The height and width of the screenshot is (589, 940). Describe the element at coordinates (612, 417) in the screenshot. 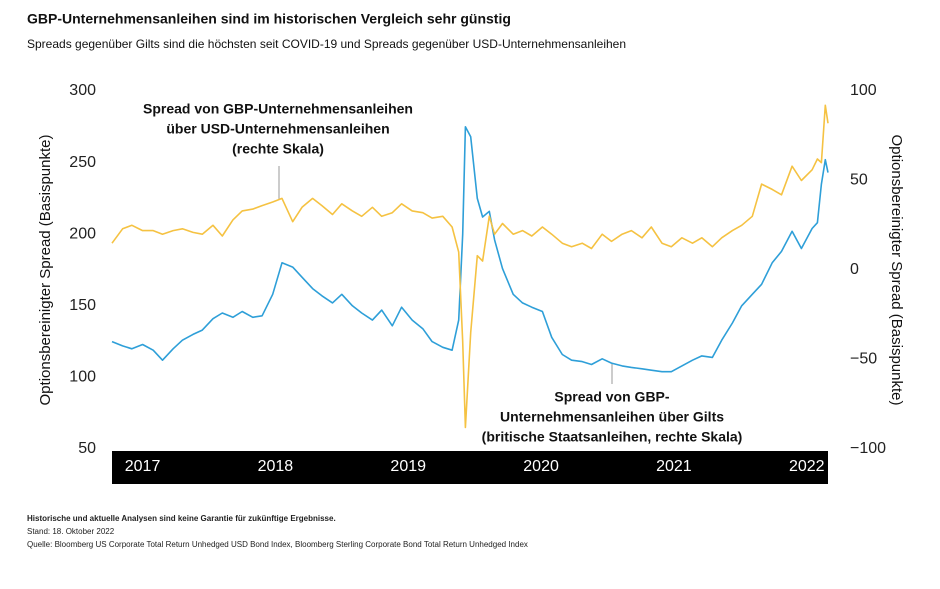

I see `annotation: Unternehmensanleihen über Gilts` at that location.